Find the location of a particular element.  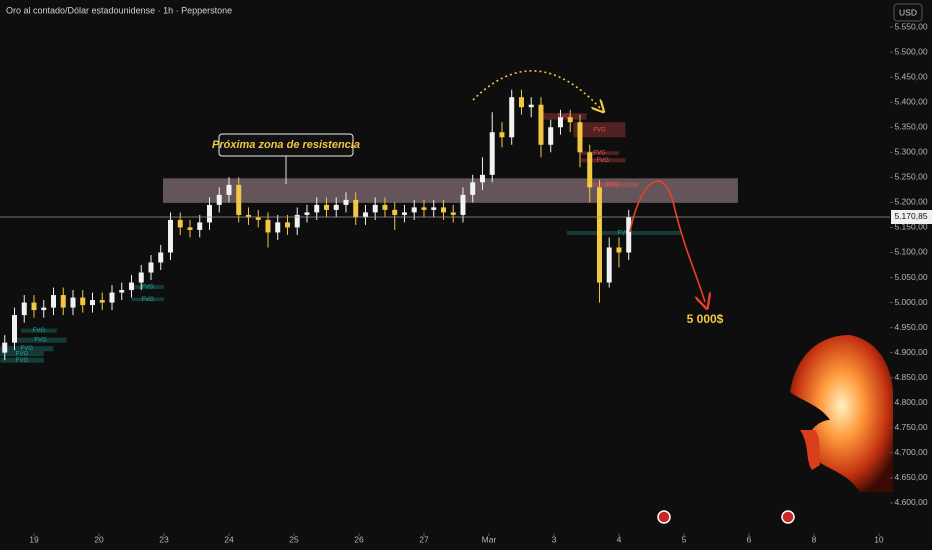

x-tick-label: 6 is located at coordinates (749, 539).